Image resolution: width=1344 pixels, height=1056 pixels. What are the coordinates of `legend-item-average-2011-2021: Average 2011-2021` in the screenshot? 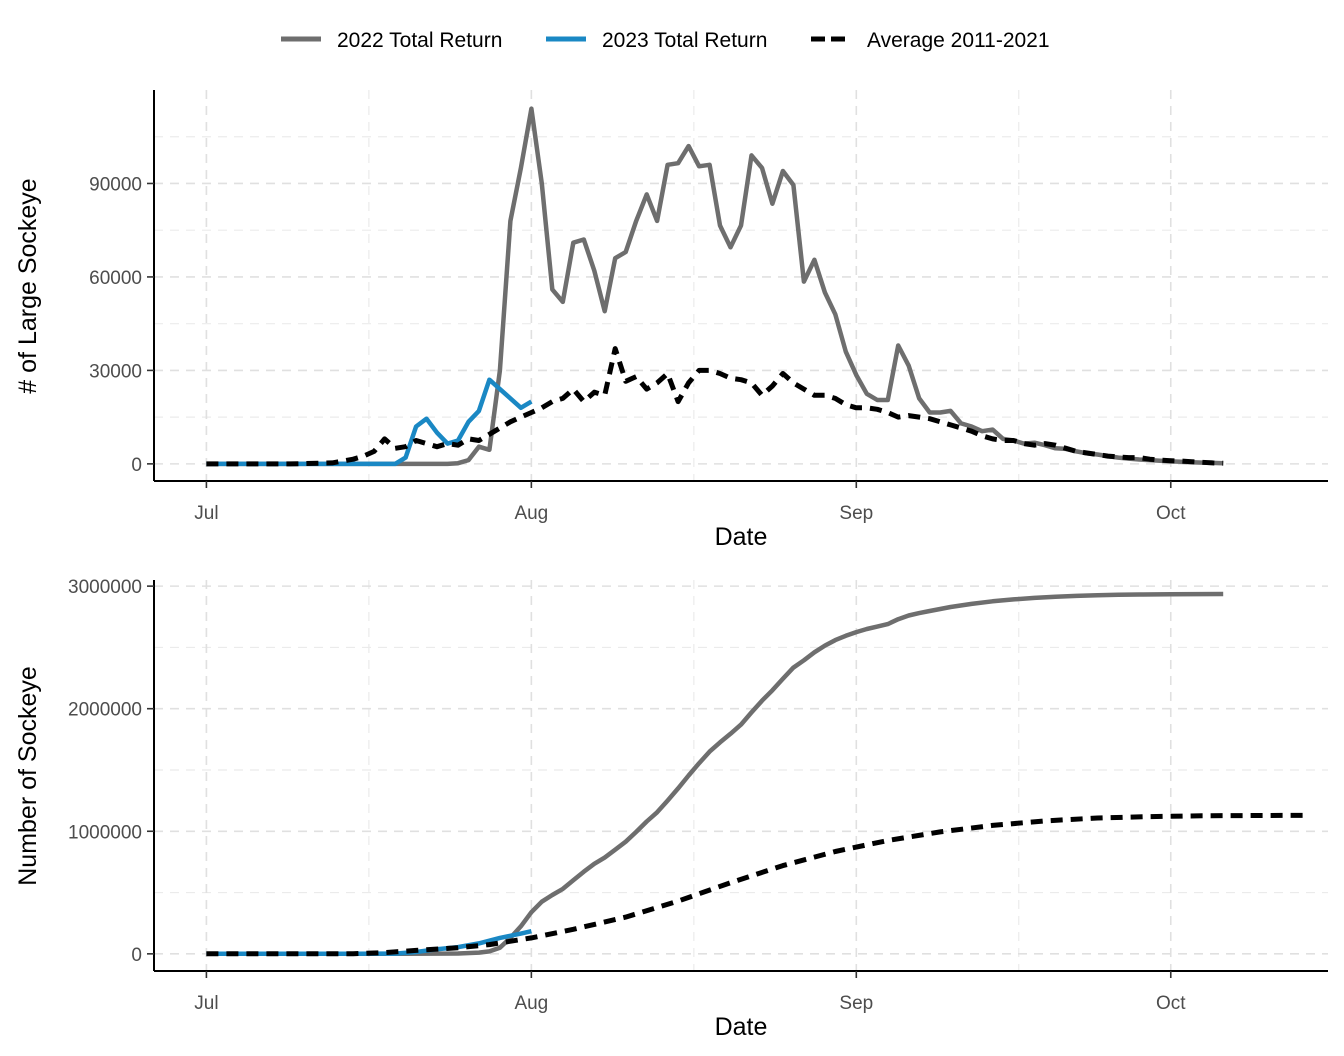 It's located at (930, 40).